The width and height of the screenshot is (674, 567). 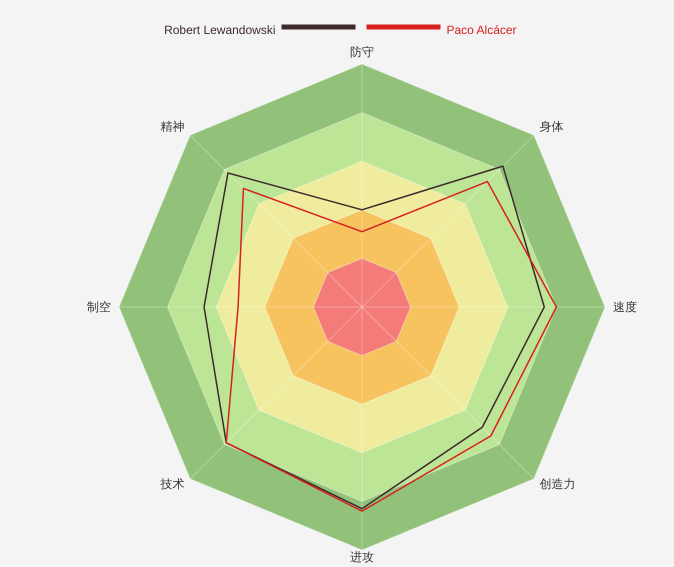 What do you see at coordinates (551, 127) in the screenshot?
I see `spoke-label: 身体` at bounding box center [551, 127].